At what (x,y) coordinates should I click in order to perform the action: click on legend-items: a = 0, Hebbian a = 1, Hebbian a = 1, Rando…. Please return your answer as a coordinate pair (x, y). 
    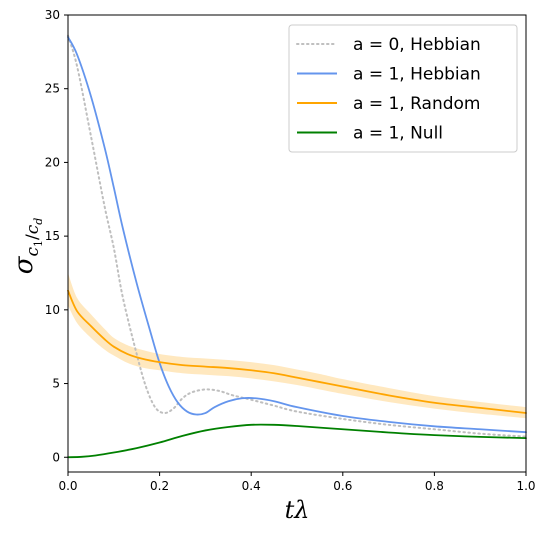
    Looking at the image, I should click on (388, 89).